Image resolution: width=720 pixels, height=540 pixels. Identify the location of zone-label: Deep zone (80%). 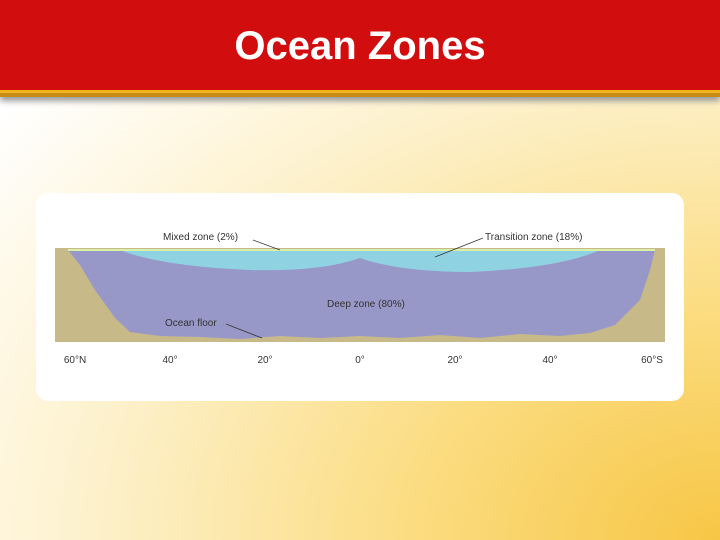
(366, 304).